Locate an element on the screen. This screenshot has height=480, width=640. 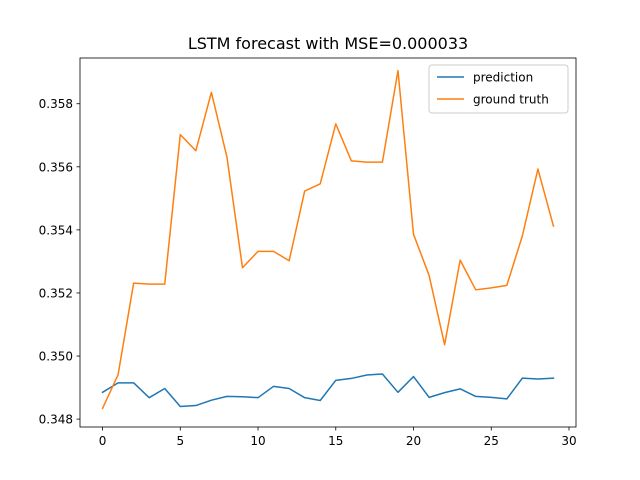
x-tick-label: 15 is located at coordinates (335, 441).